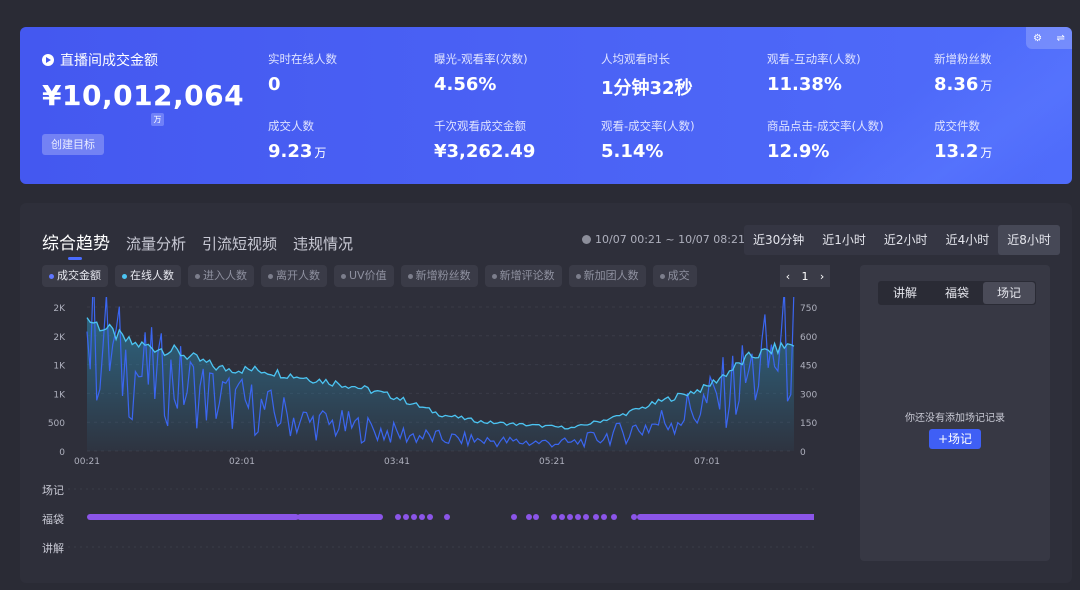 The width and height of the screenshot is (1080, 590). I want to click on sidebar-tab-record: 场记, so click(1009, 293).